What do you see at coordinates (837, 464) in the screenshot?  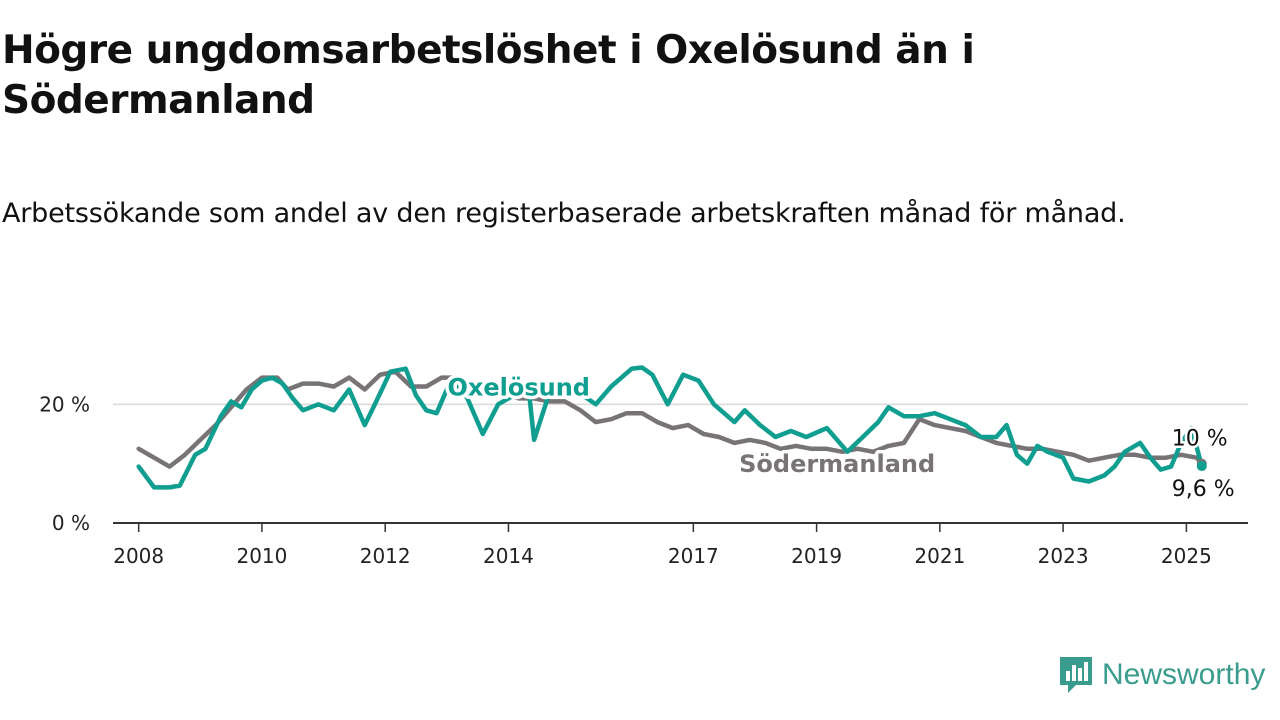 I see `series-label: Södermanland` at bounding box center [837, 464].